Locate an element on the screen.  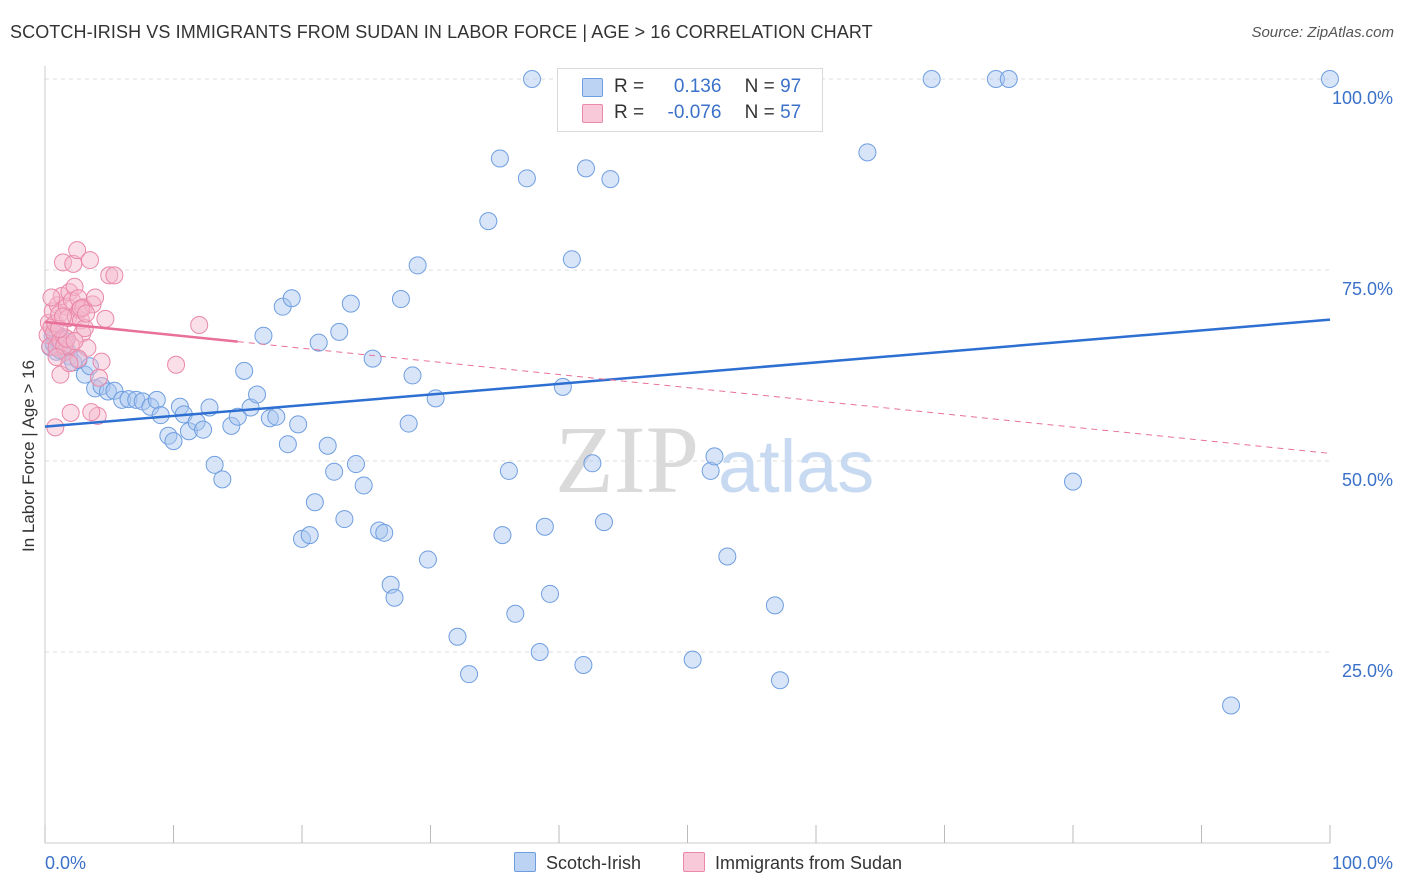
watermark: ZIP atlas is located at coordinates (714, 459).